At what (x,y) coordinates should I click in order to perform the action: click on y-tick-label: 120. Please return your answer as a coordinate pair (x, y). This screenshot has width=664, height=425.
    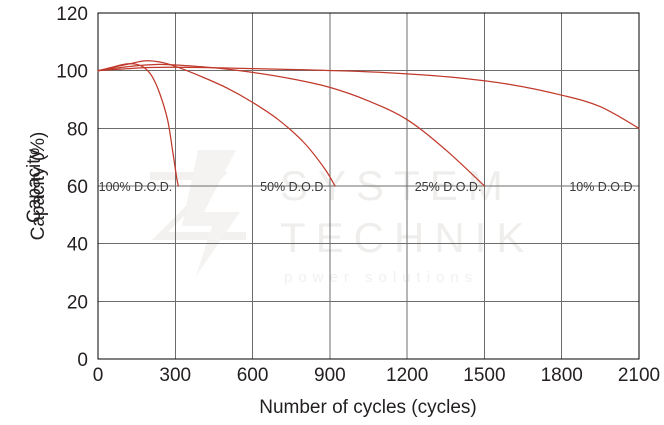
    Looking at the image, I should click on (72, 14).